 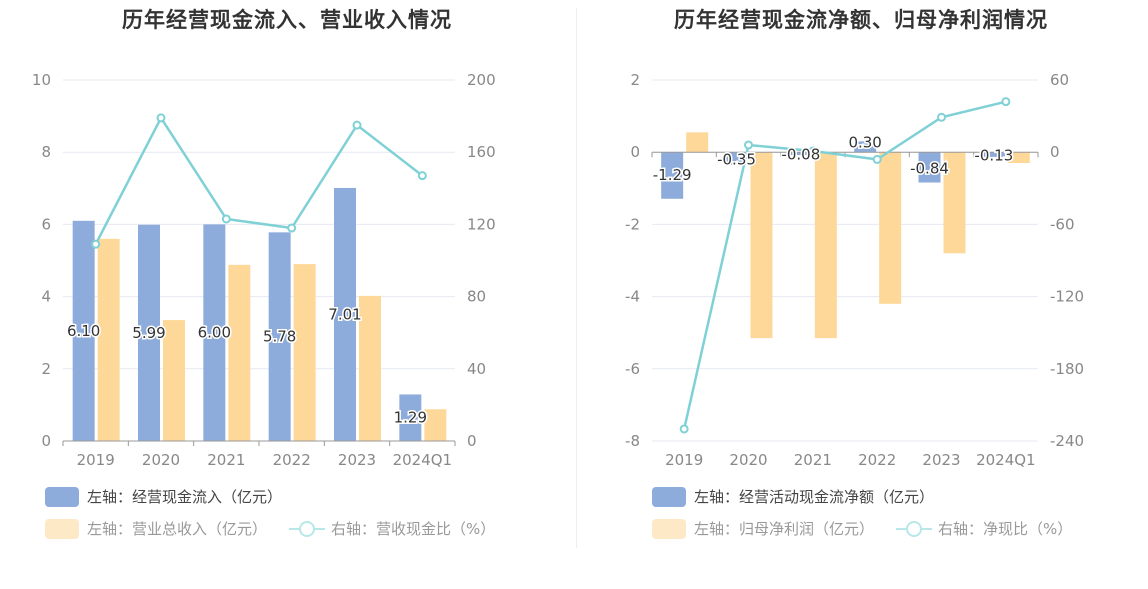 What do you see at coordinates (41, 80) in the screenshot?
I see `y-left-tick-label: 10` at bounding box center [41, 80].